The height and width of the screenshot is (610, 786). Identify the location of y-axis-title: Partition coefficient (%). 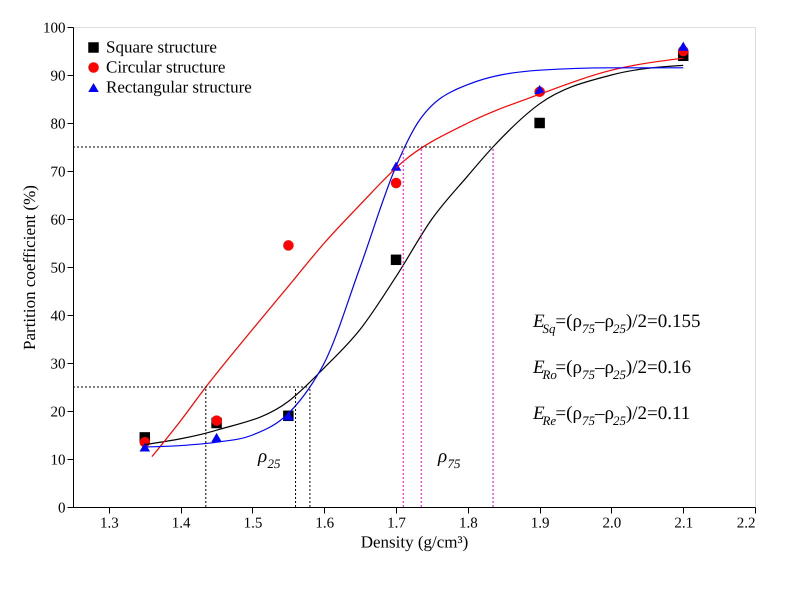
(29, 267).